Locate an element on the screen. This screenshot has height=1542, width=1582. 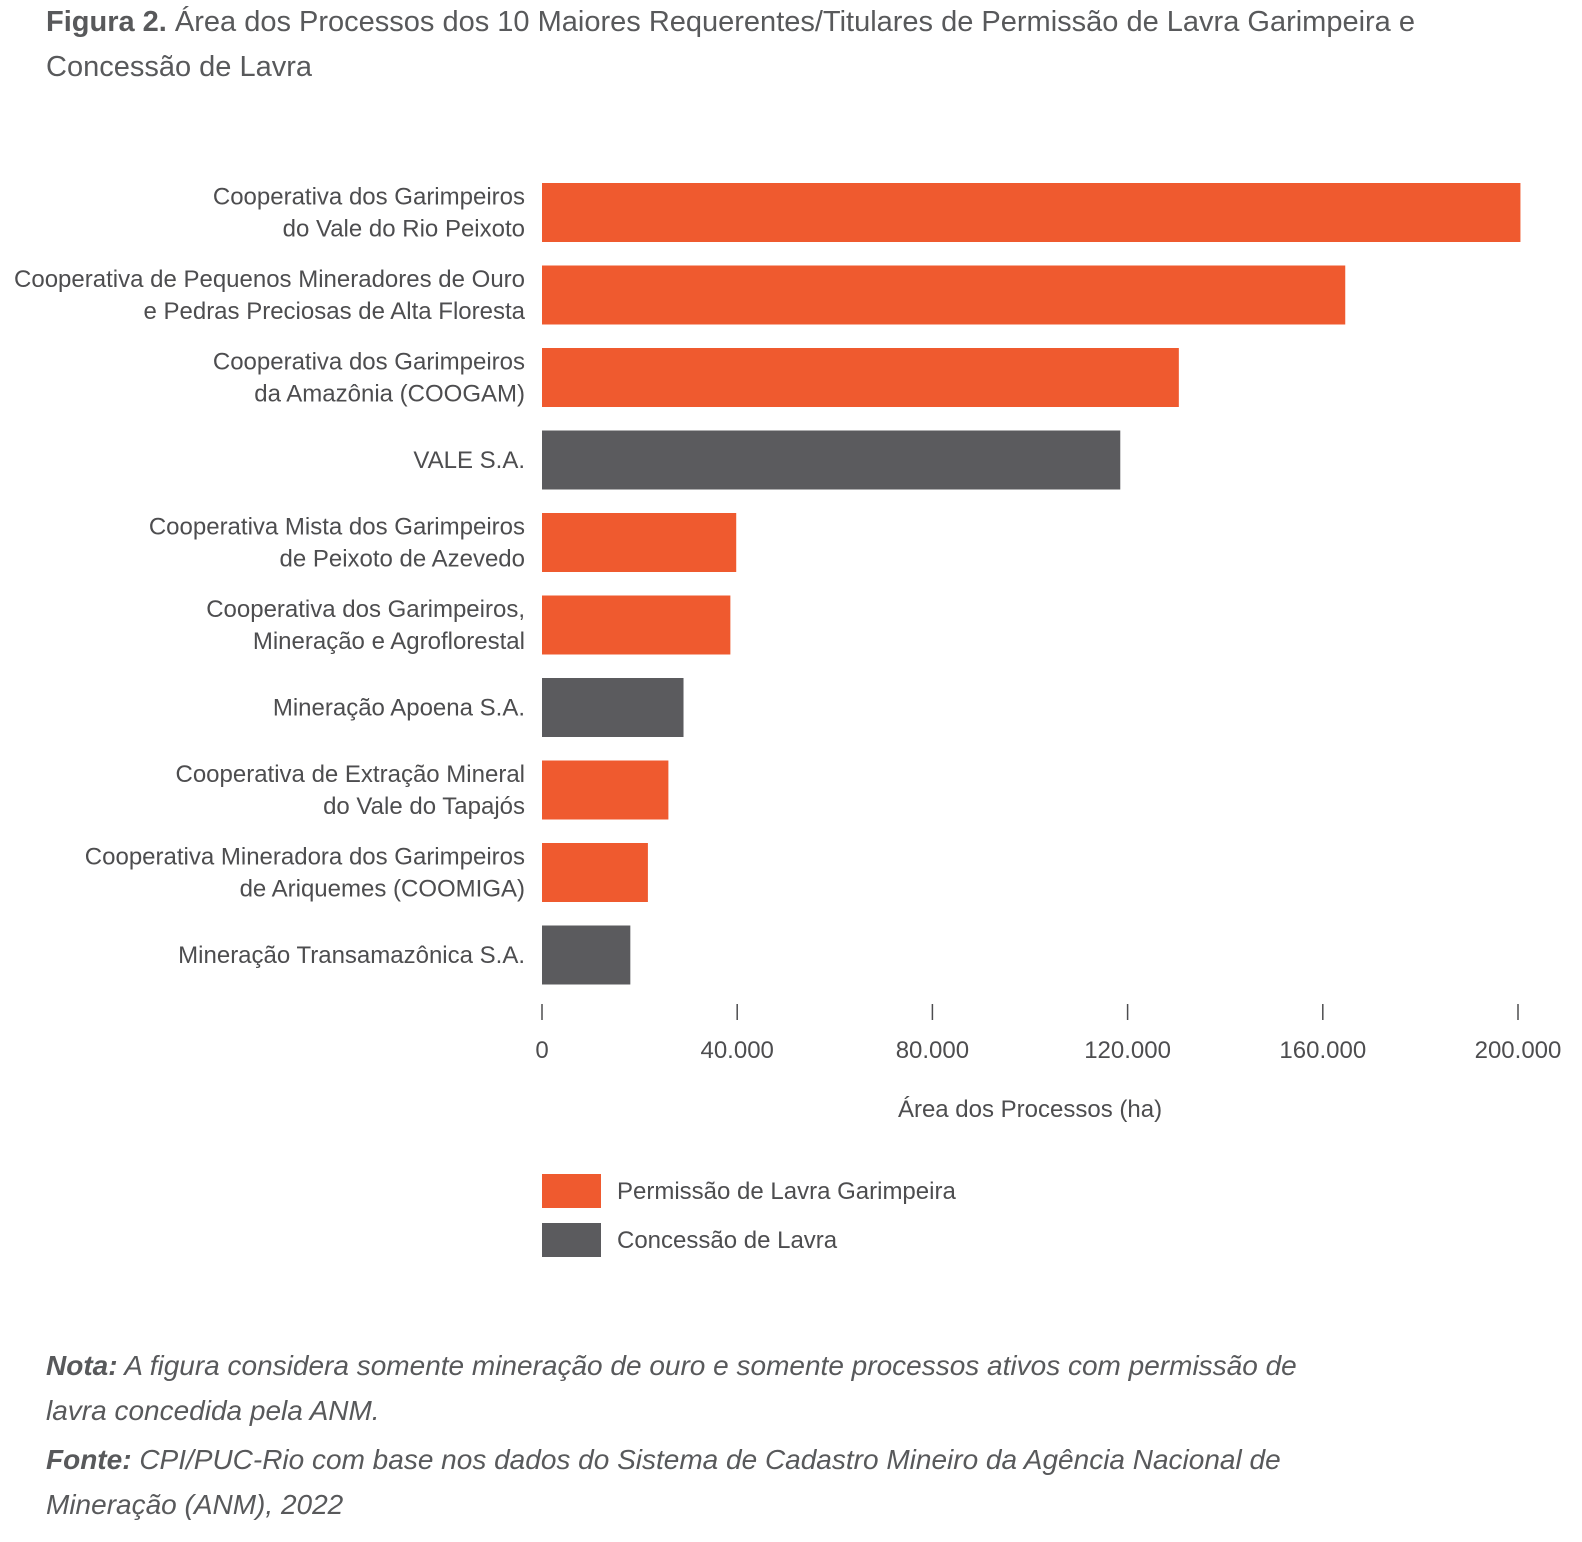
legend-label: Permissão de Lavra Garimpeira is located at coordinates (786, 1191).